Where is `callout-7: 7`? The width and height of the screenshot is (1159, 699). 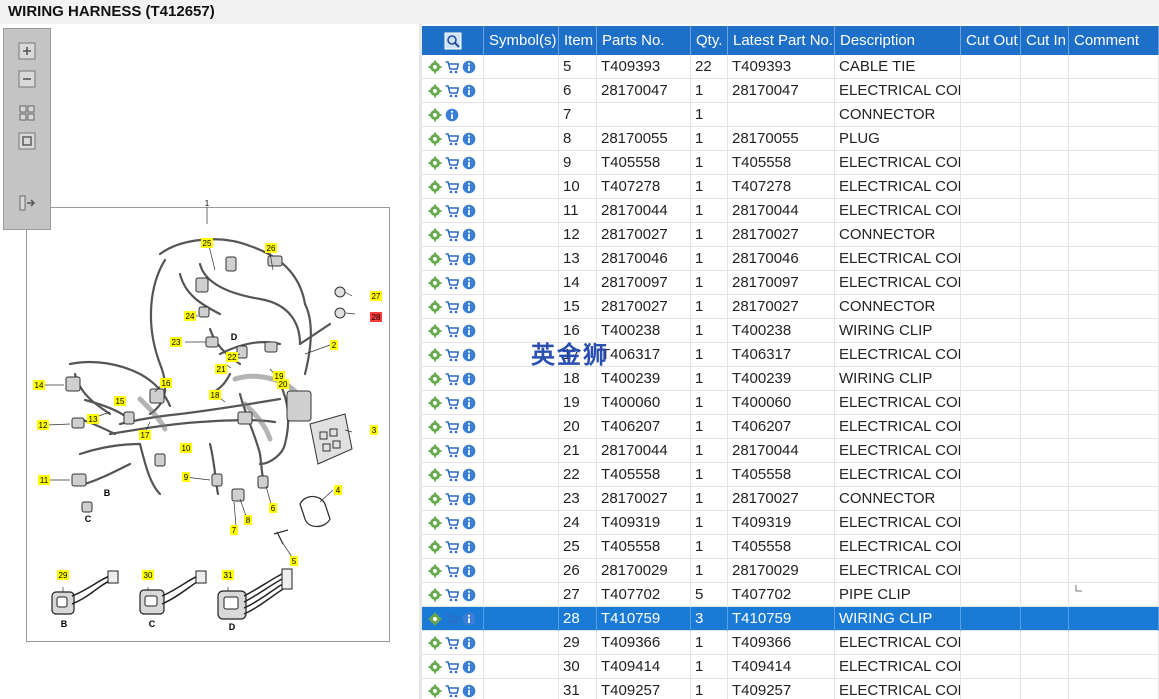 callout-7: 7 is located at coordinates (234, 530).